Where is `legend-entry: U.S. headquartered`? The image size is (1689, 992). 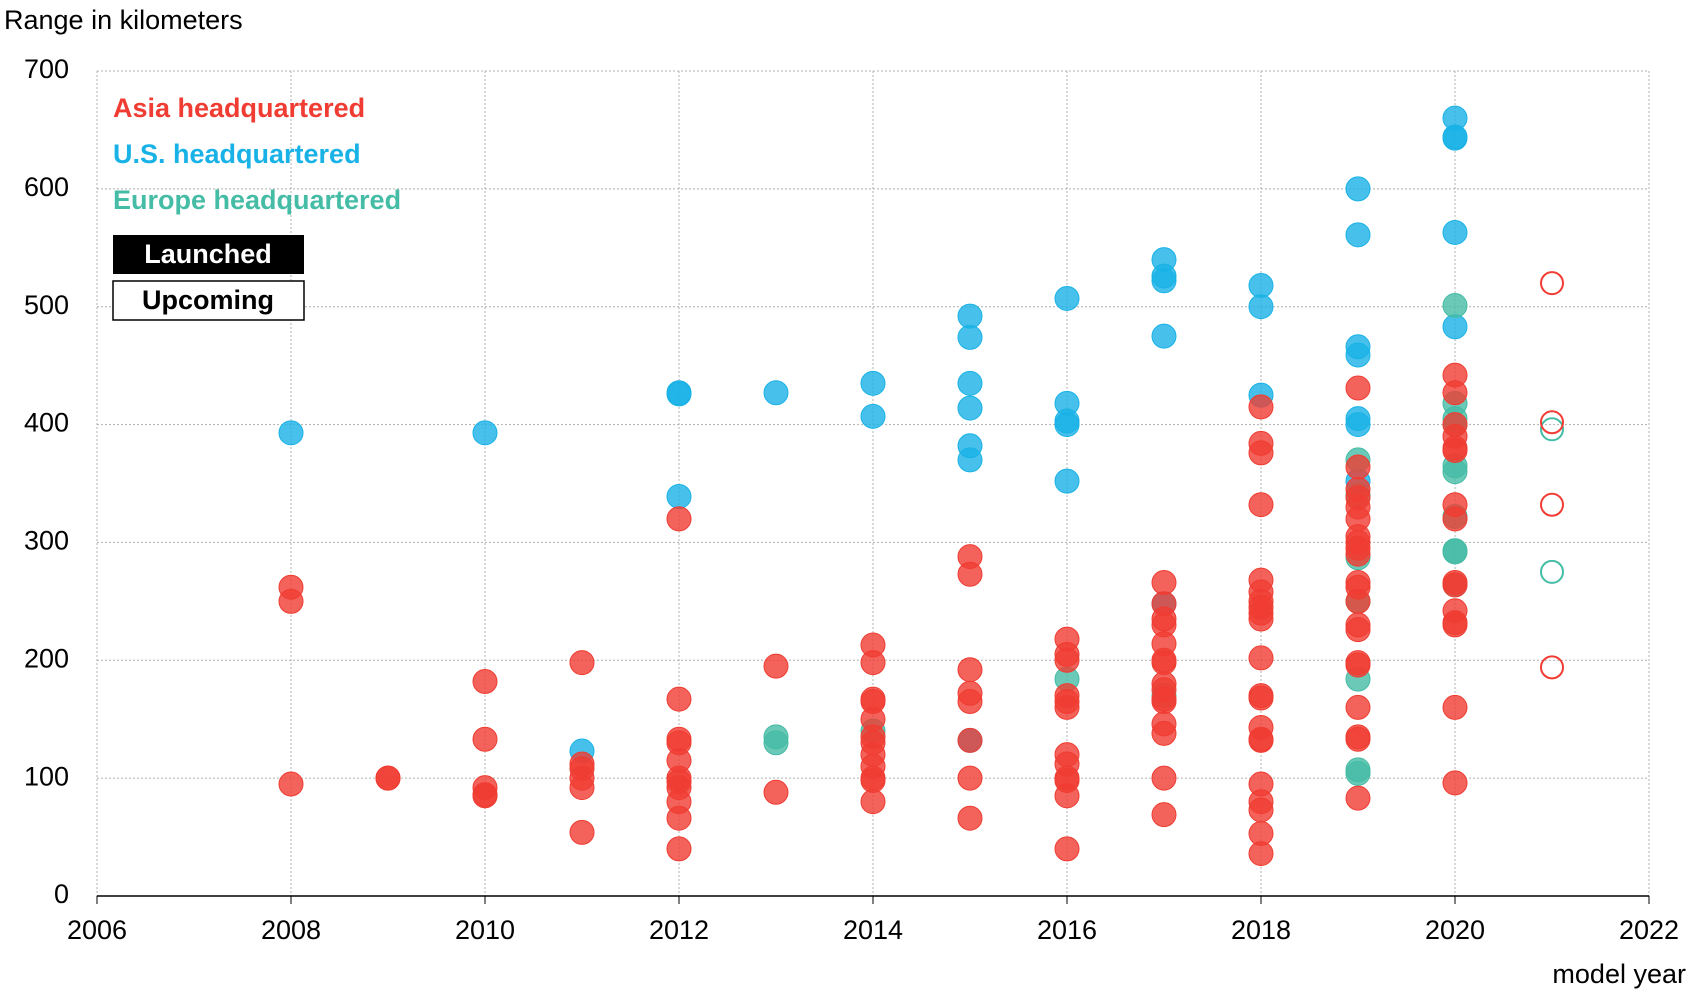 legend-entry: U.S. headquartered is located at coordinates (237, 154).